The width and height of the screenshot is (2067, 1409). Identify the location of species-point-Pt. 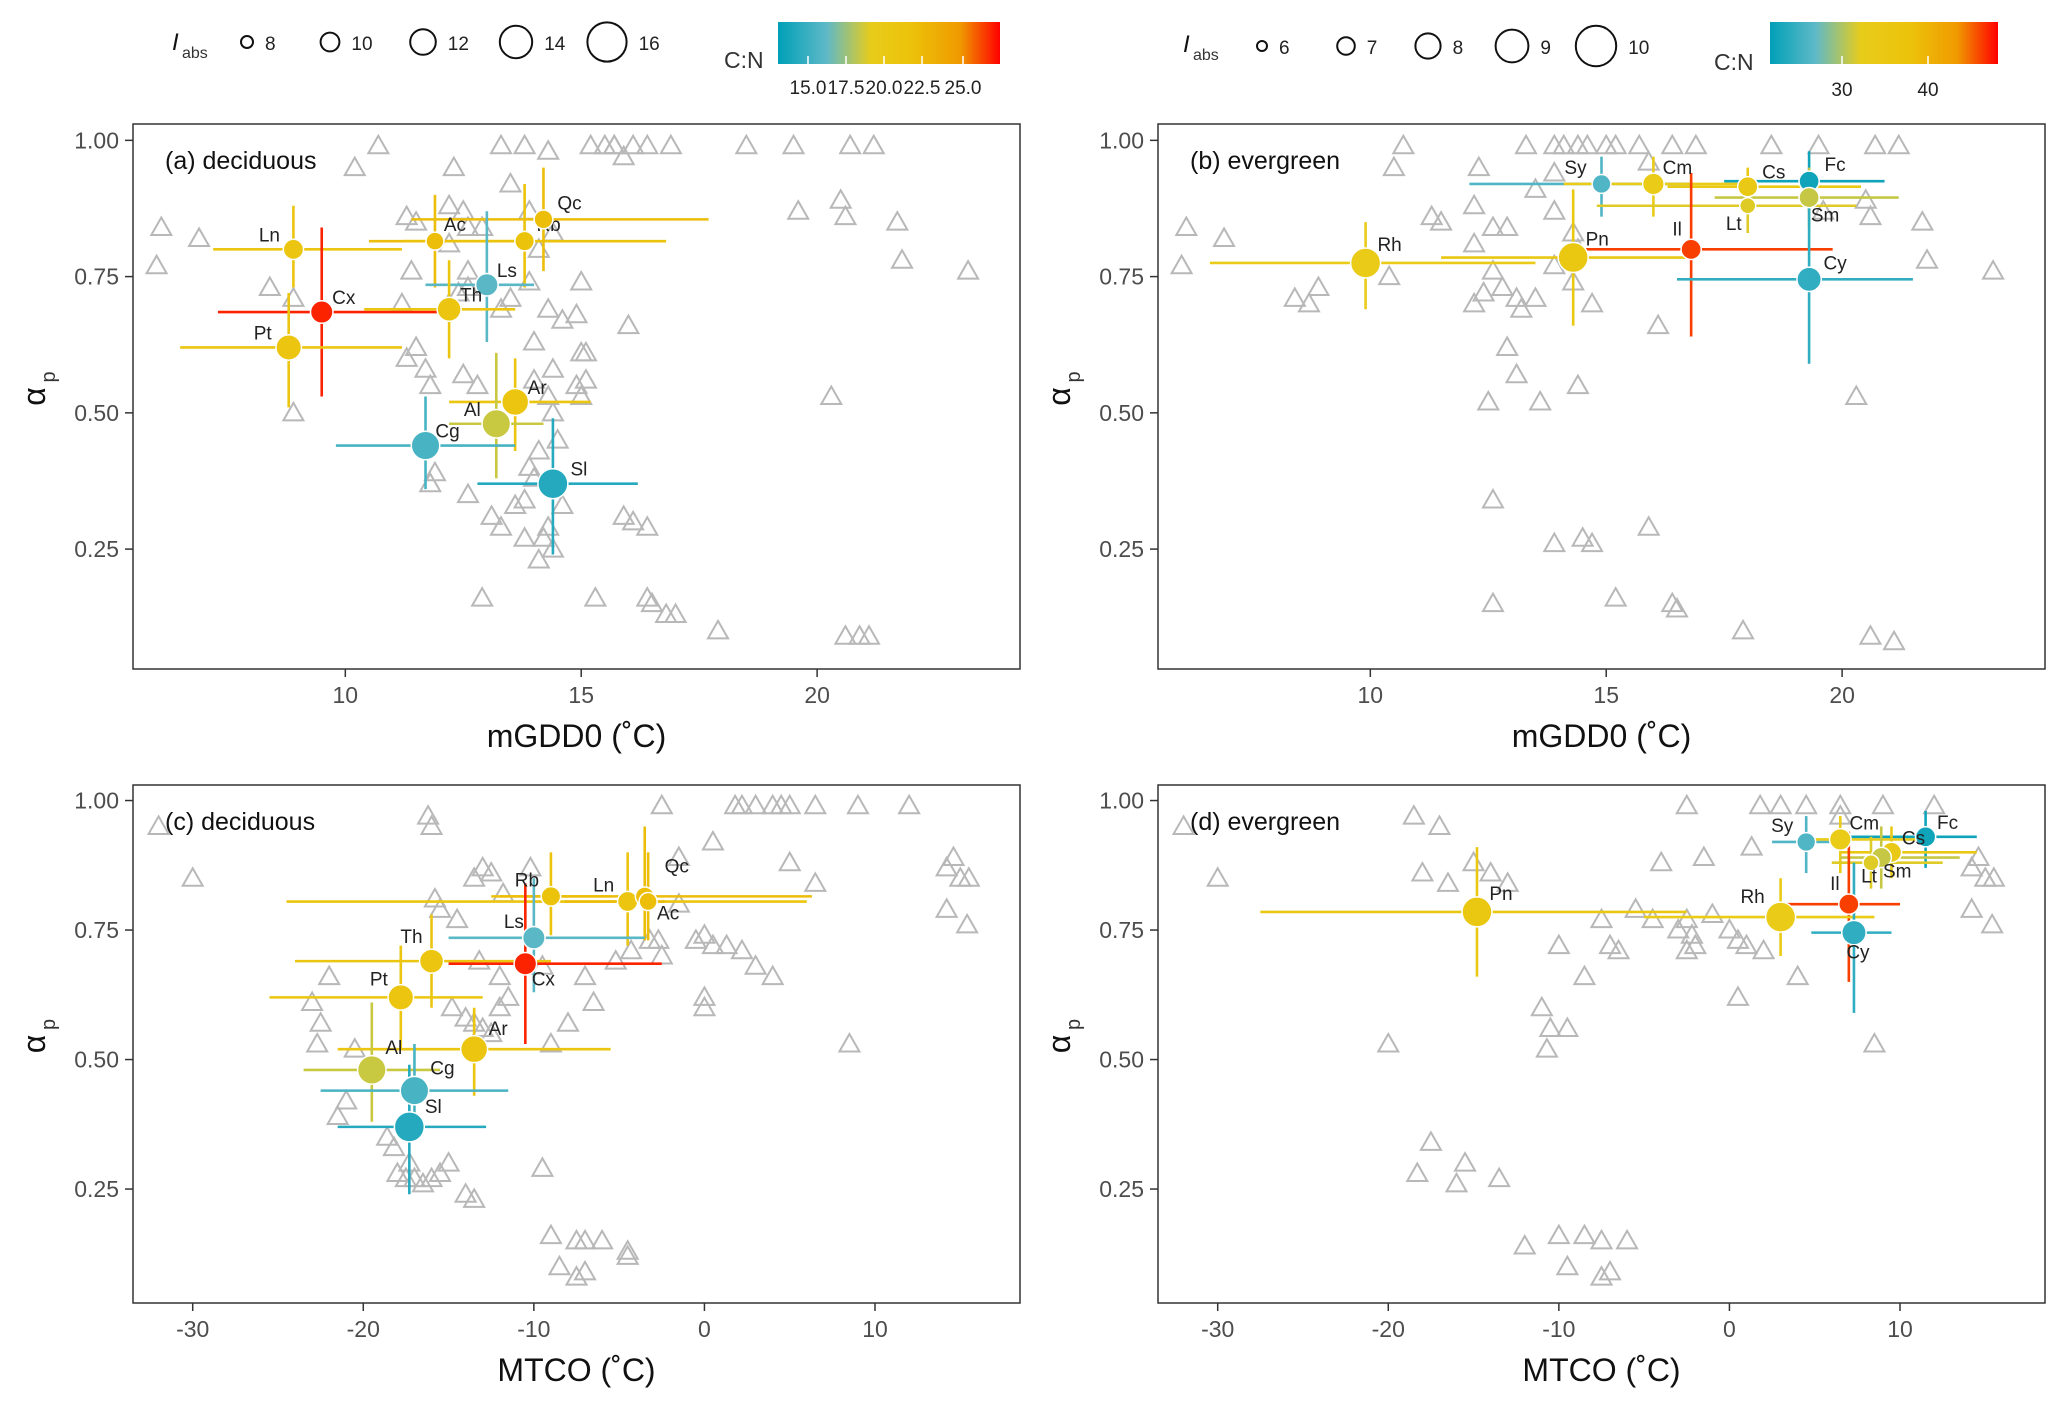
(401, 997).